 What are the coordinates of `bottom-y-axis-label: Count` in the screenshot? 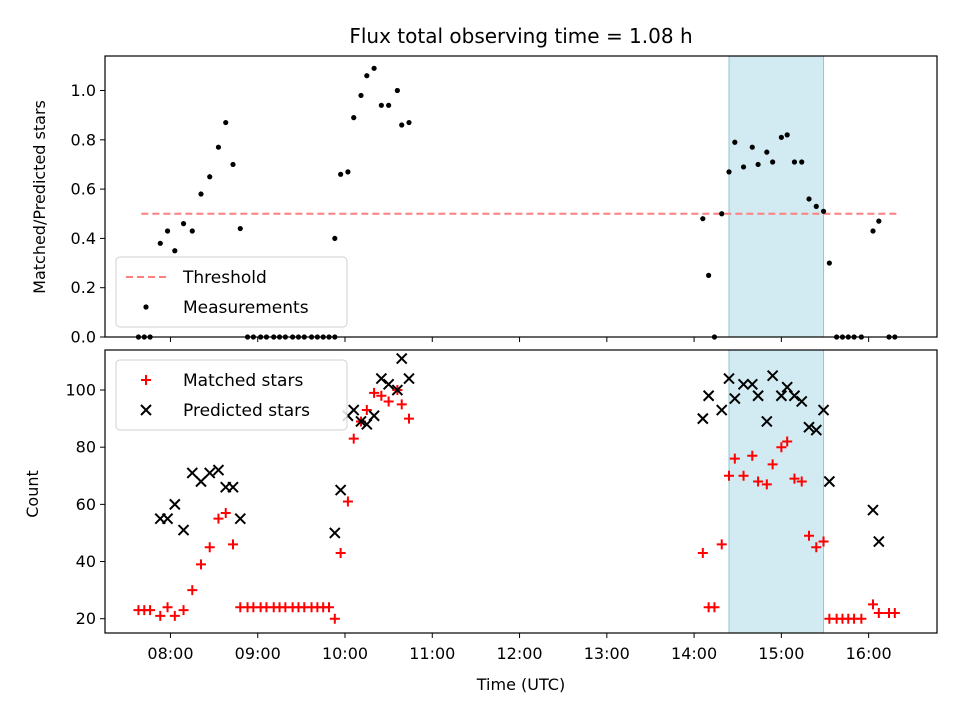 It's located at (32, 494).